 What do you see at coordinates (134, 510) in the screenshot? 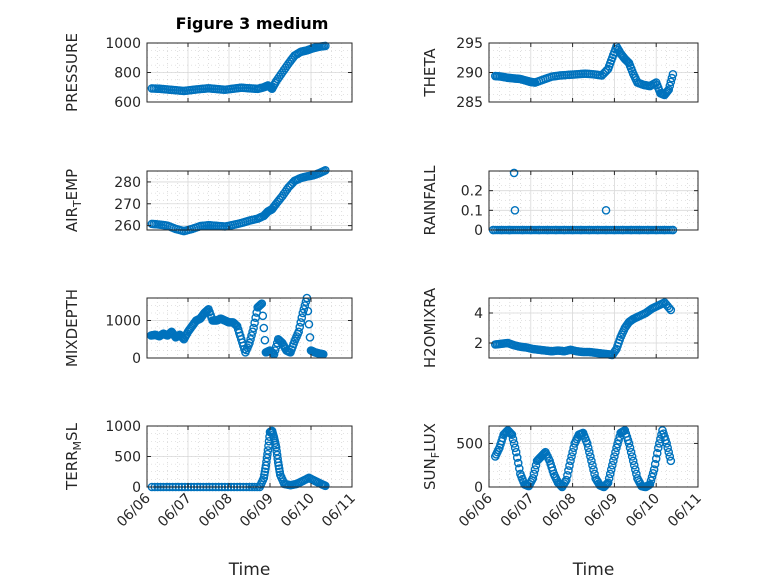
I see `x-tick-label: 06/06` at bounding box center [134, 510].